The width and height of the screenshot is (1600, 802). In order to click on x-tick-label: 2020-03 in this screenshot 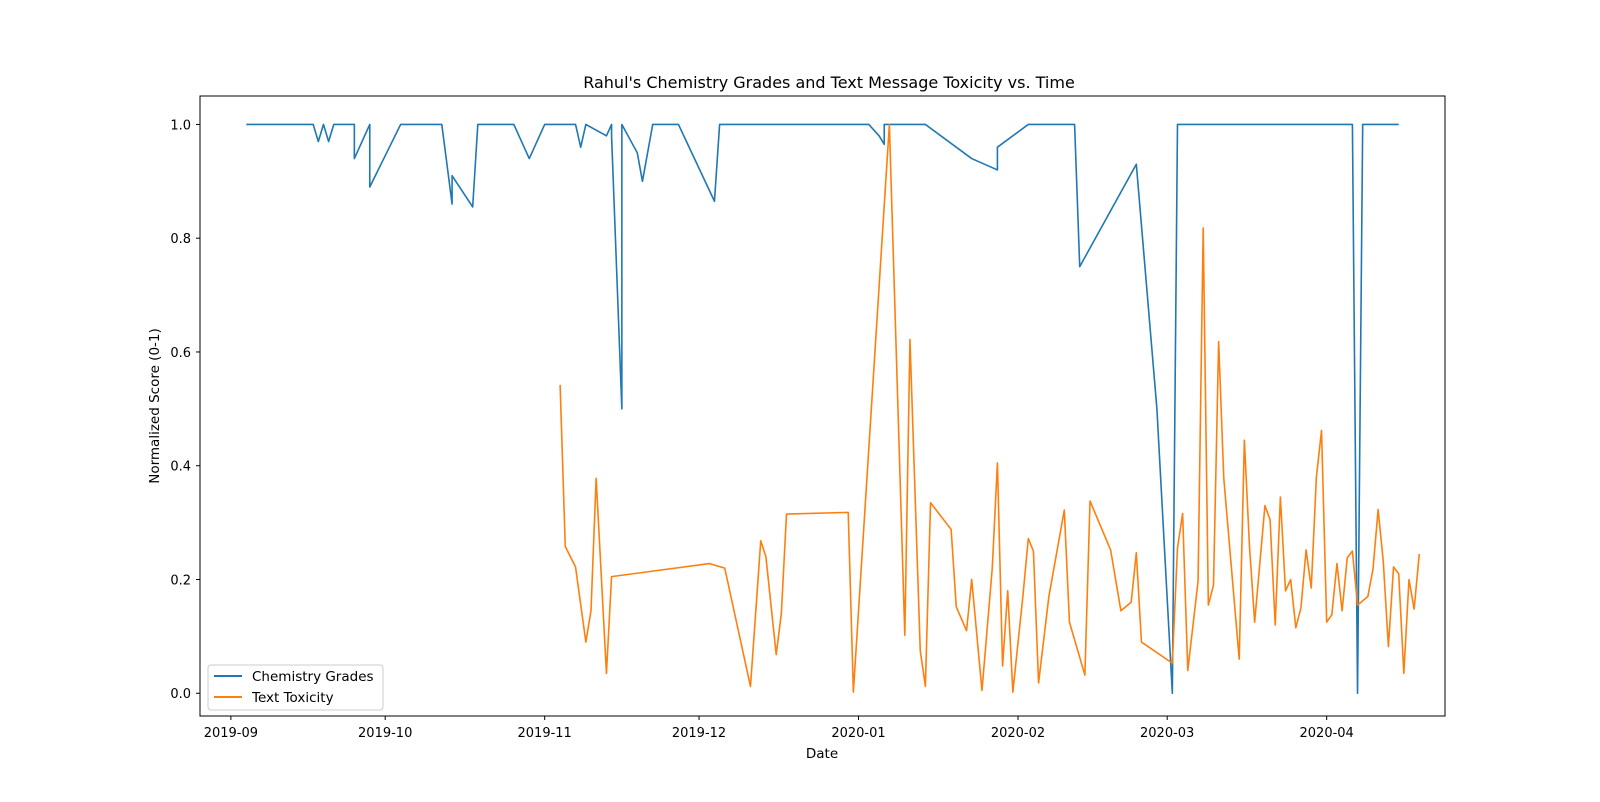, I will do `click(1167, 733)`.